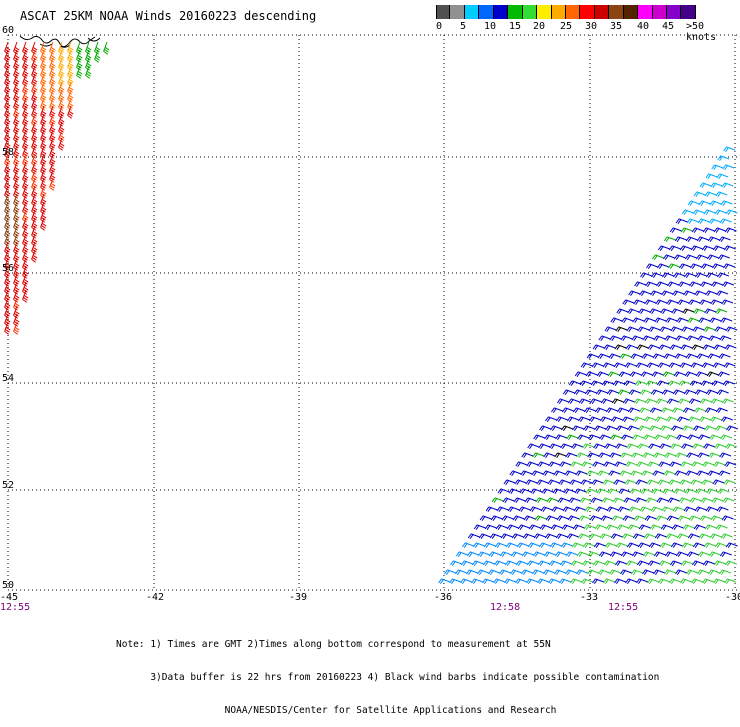 The height and width of the screenshot is (727, 740). Describe the element at coordinates (490, 26) in the screenshot. I see `colorbar-label: 10` at that location.